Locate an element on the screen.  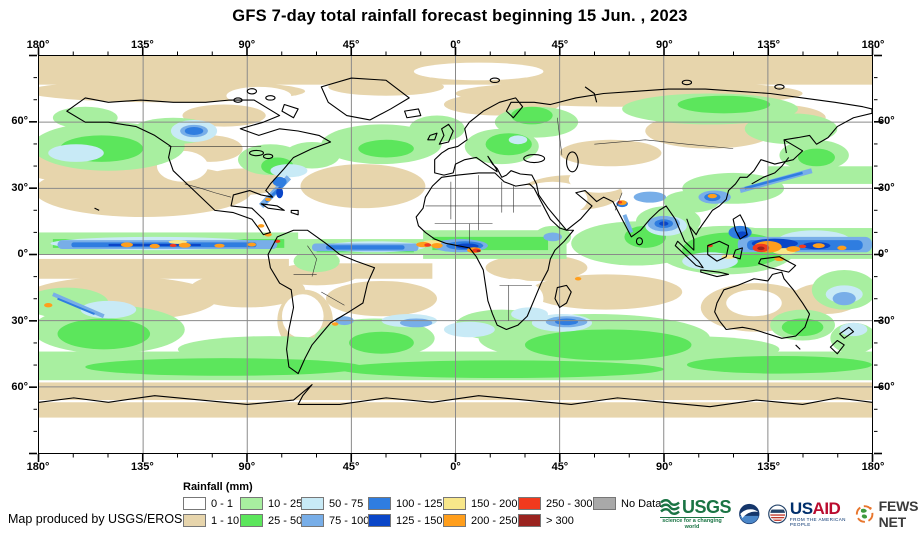
legend-item-1-10: 1 - 10 is located at coordinates (211, 520).